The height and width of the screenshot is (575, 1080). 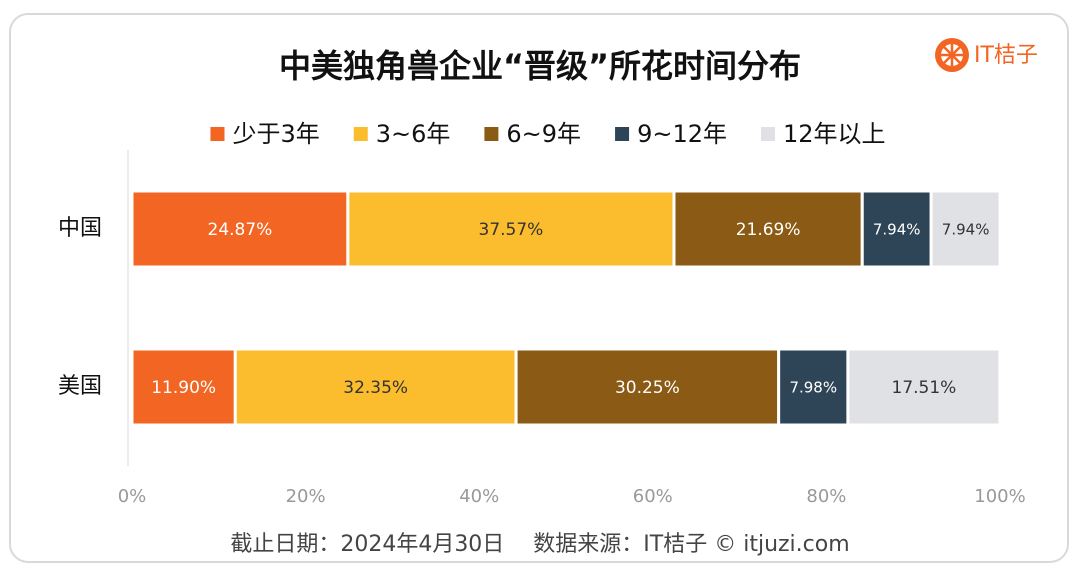 I want to click on value-label: 32.35%, so click(x=375, y=388).